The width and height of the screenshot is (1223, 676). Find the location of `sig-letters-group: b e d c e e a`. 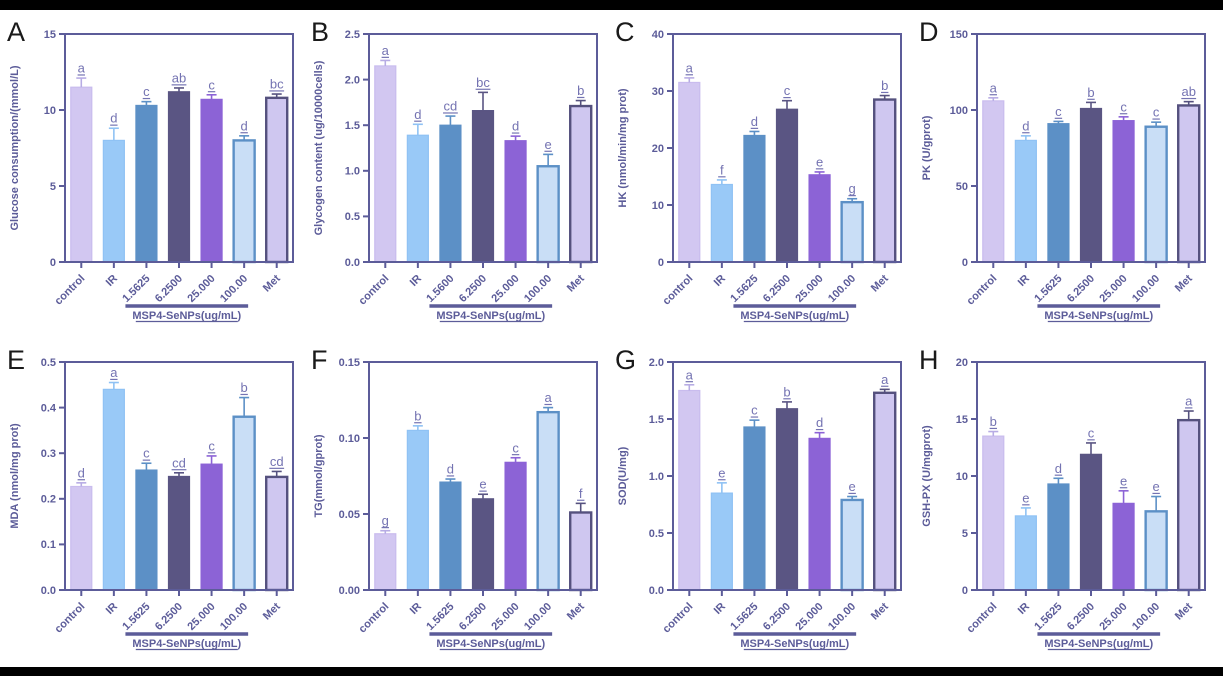

sig-letters-group: b e d c e e a is located at coordinates (1091, 450).